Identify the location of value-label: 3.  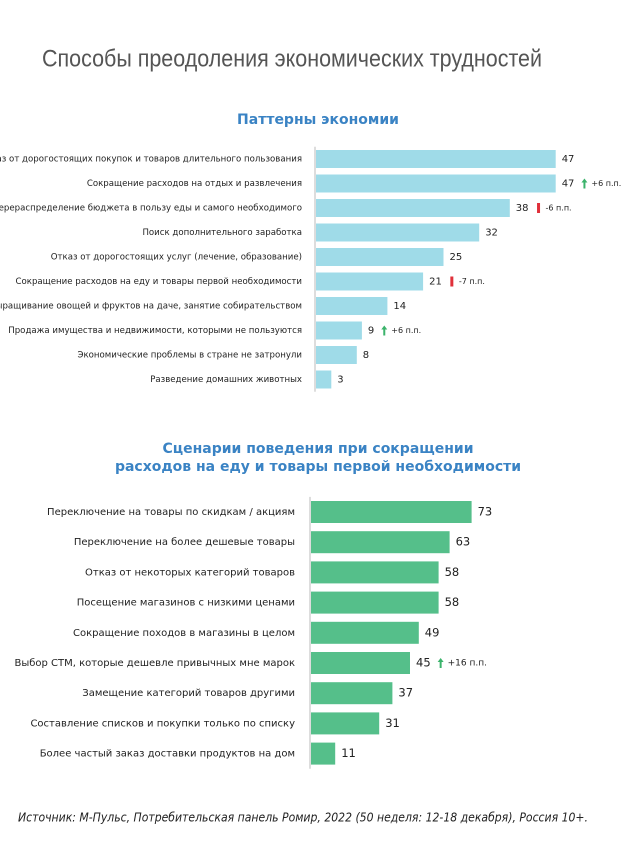
(340, 380).